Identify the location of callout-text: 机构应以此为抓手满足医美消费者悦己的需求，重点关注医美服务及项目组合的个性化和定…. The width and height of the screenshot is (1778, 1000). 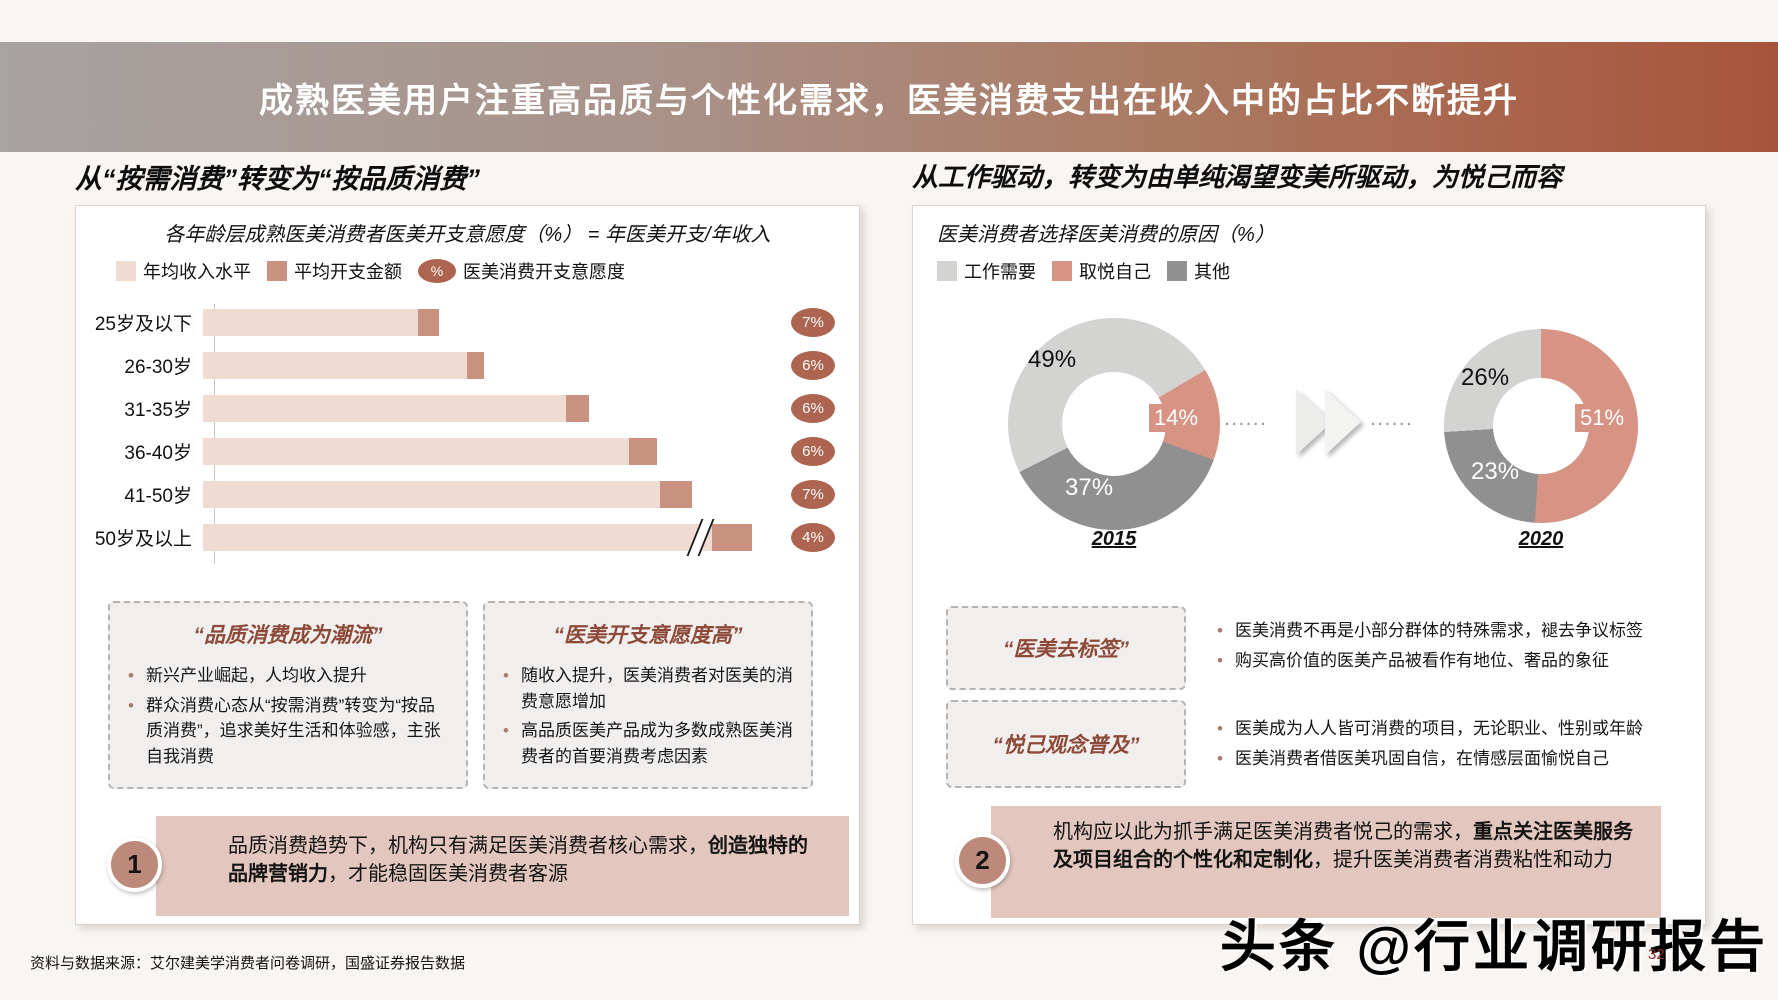
(1348, 846).